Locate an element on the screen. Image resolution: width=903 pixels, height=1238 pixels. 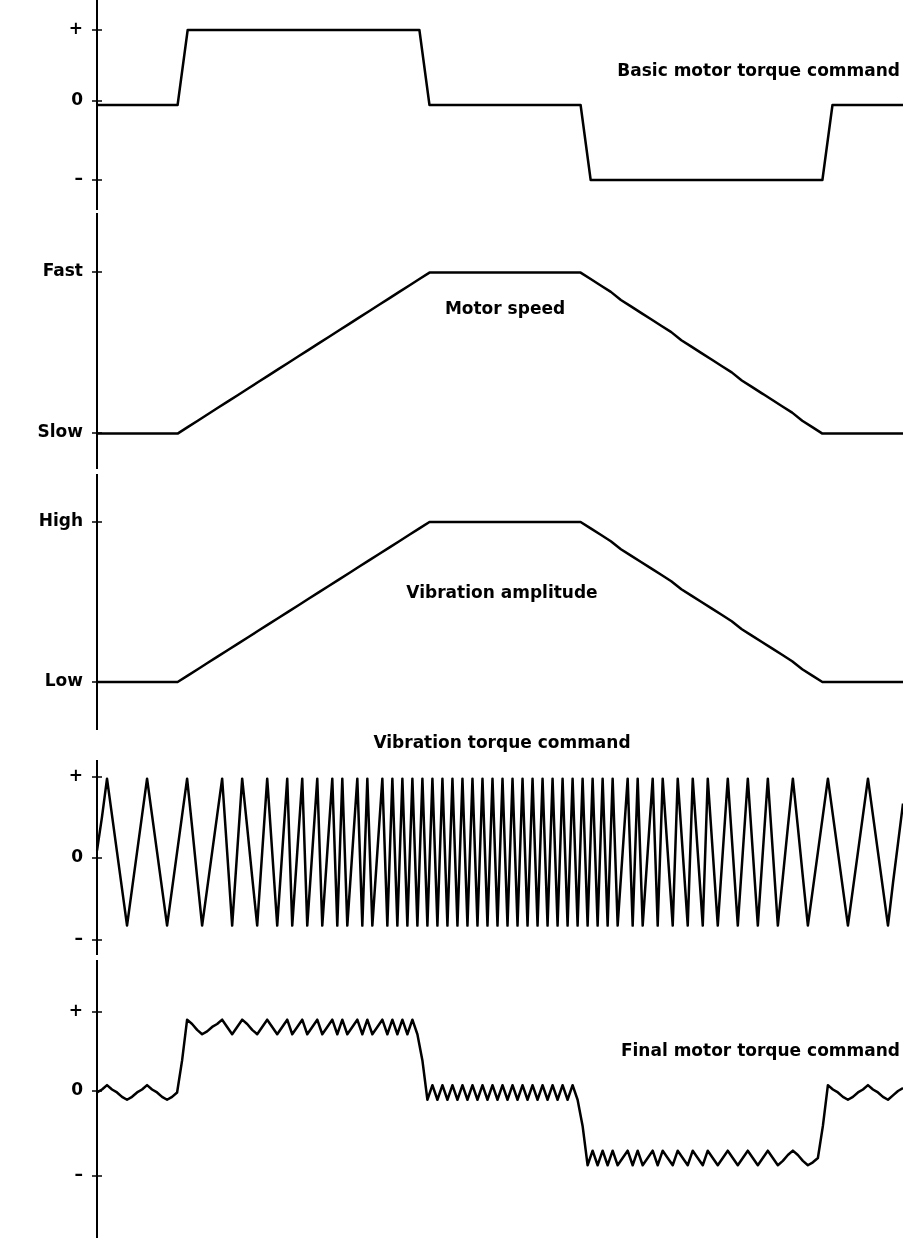
text: Low is located at coordinates (64, 680).